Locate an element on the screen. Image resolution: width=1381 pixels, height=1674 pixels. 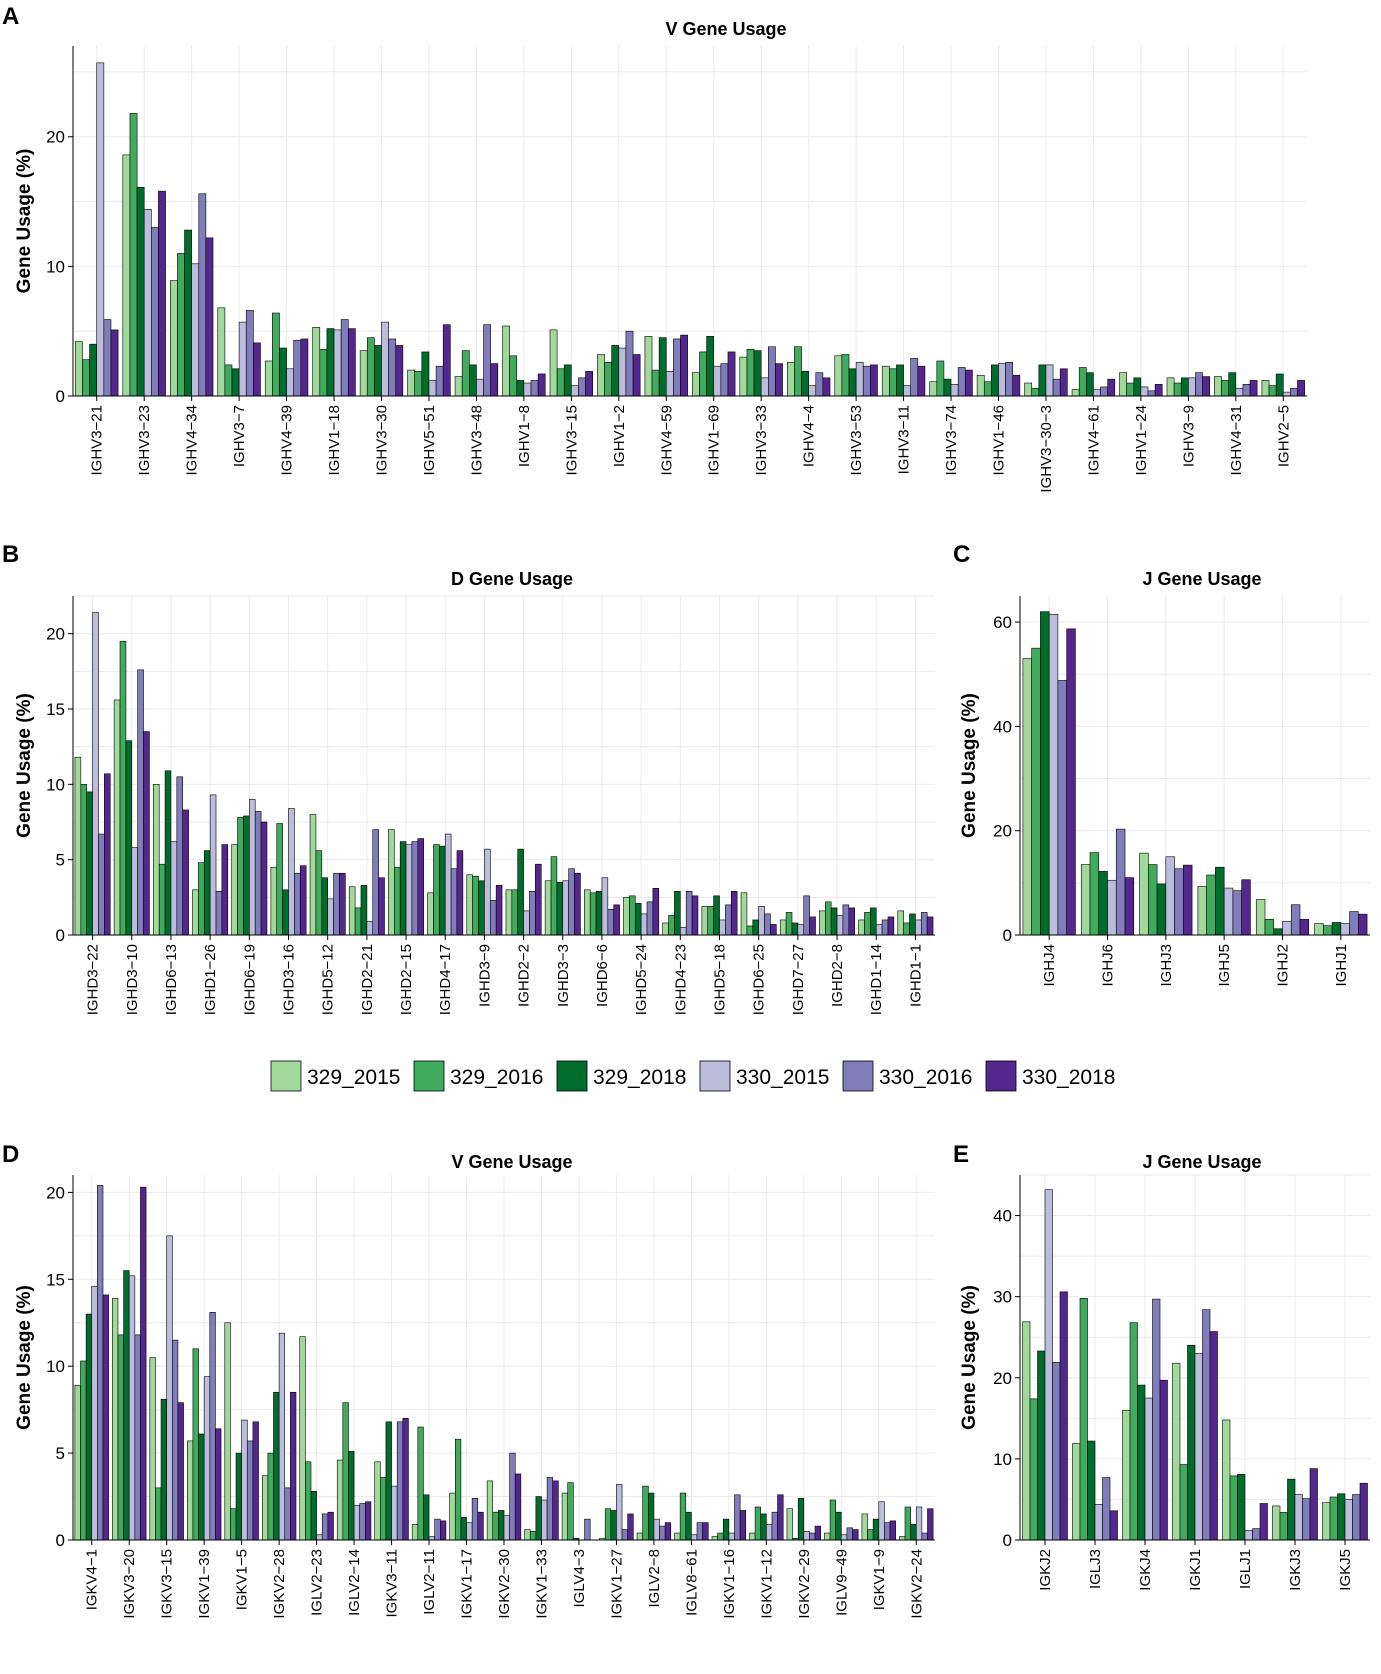
panel-d-bar-igkv2-24-330-2015 is located at coordinates (919, 1523).